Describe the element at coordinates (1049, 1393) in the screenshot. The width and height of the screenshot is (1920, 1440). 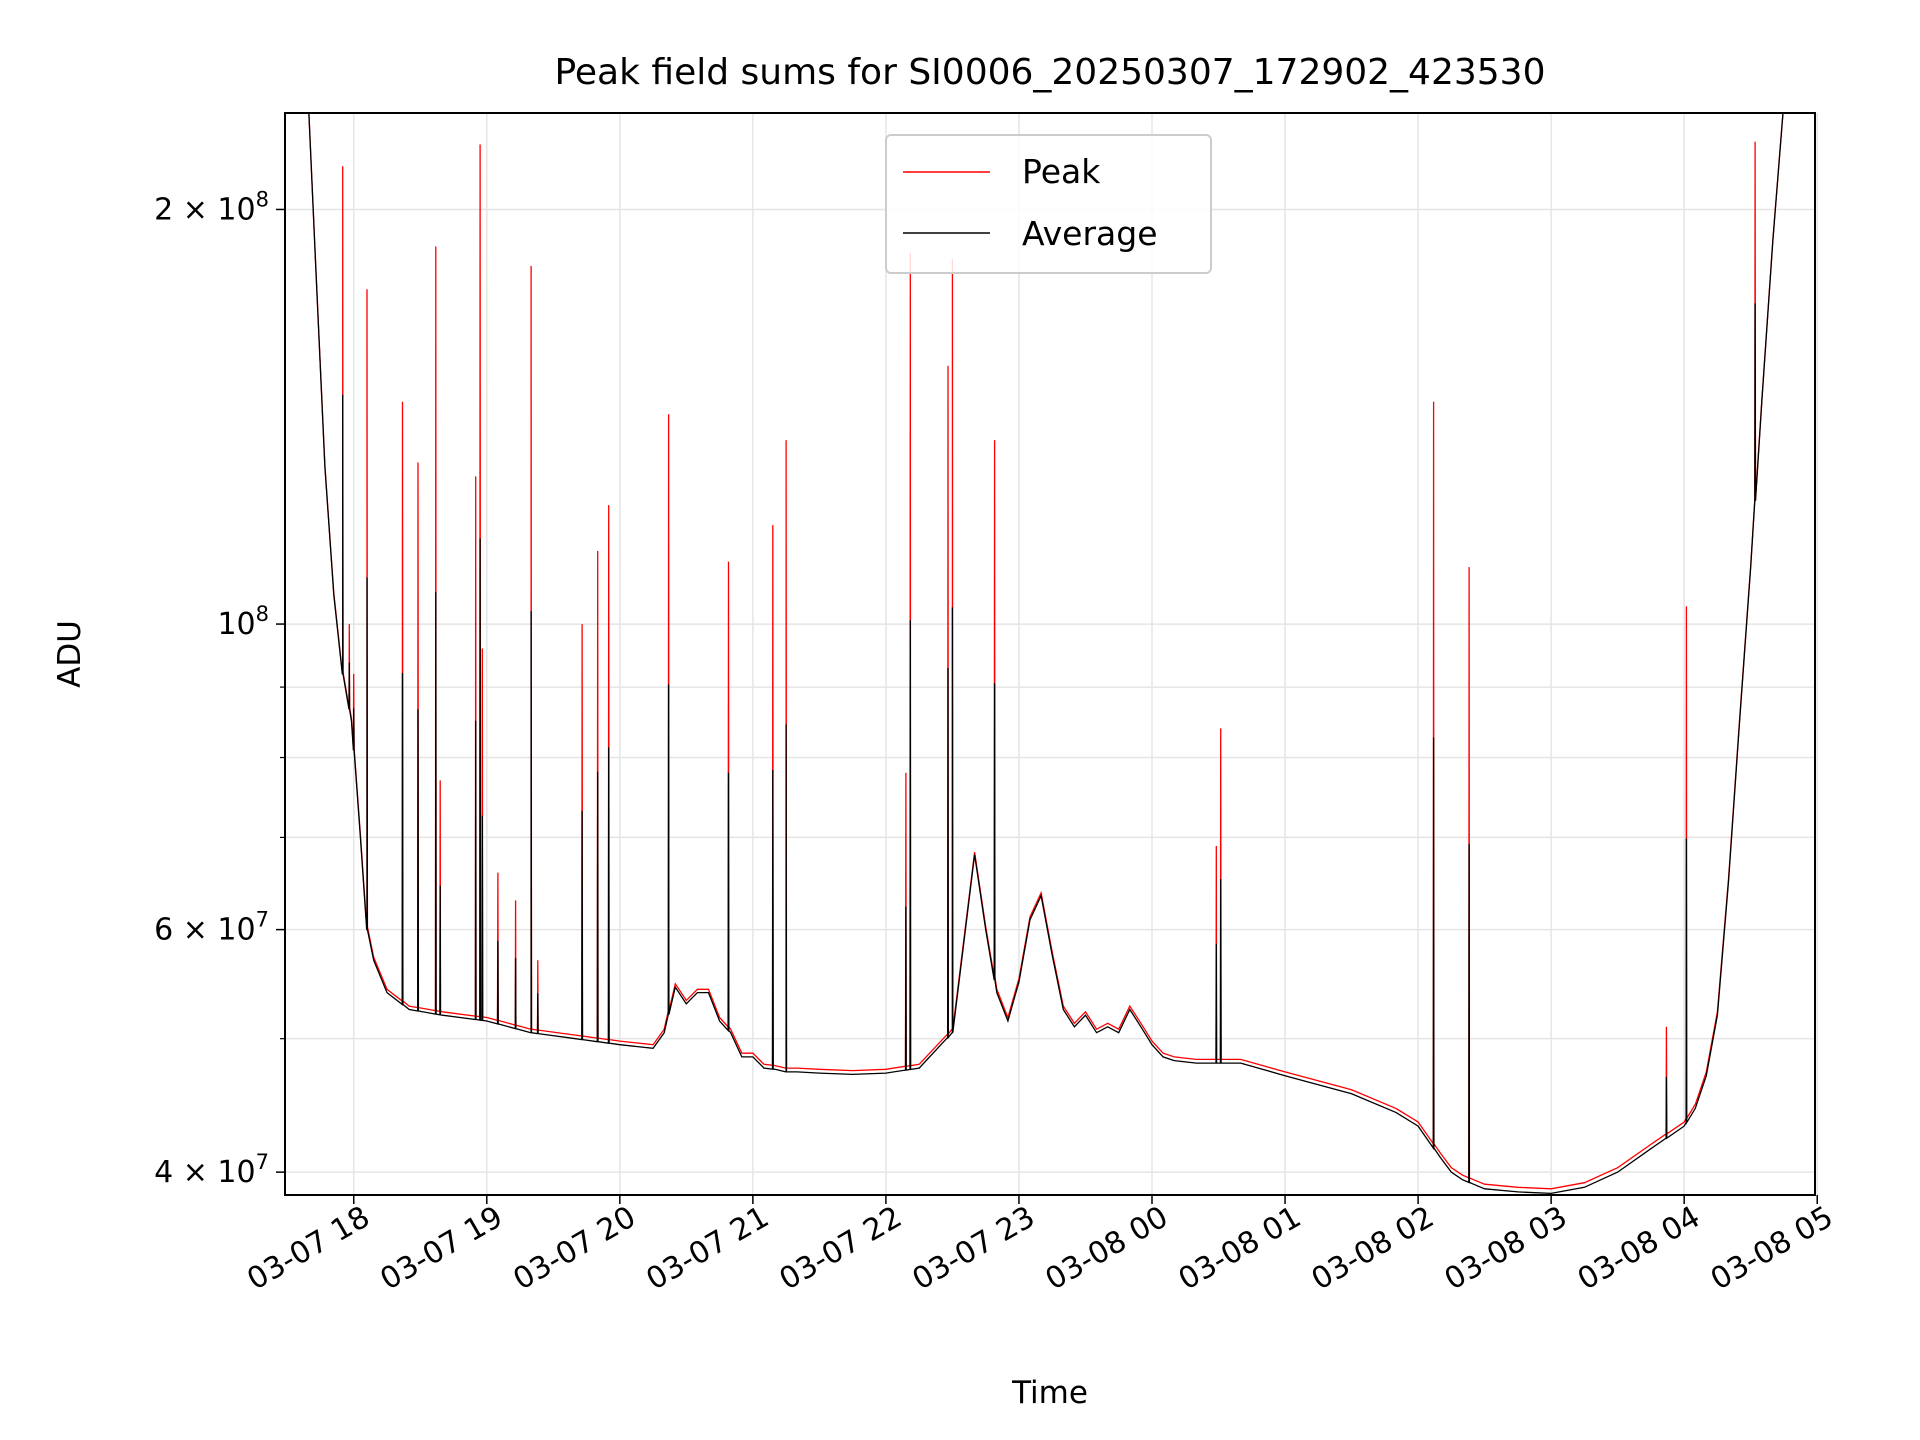
I see `x-axis-label: Time` at that location.